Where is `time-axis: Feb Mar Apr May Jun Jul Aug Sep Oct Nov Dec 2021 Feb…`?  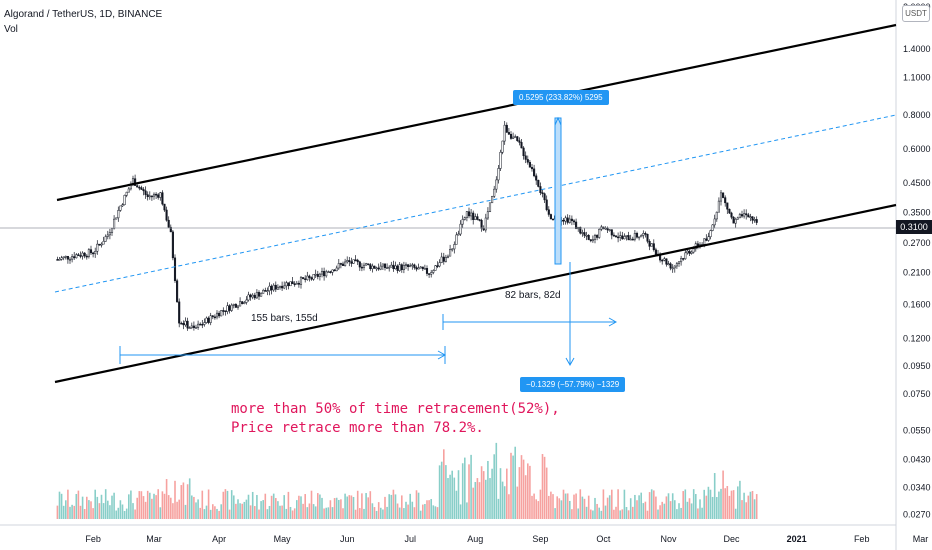
time-axis: Feb Mar Apr May Jun Jul Aug Sep Oct Nov Dec 2021 Feb… is located at coordinates (506, 539).